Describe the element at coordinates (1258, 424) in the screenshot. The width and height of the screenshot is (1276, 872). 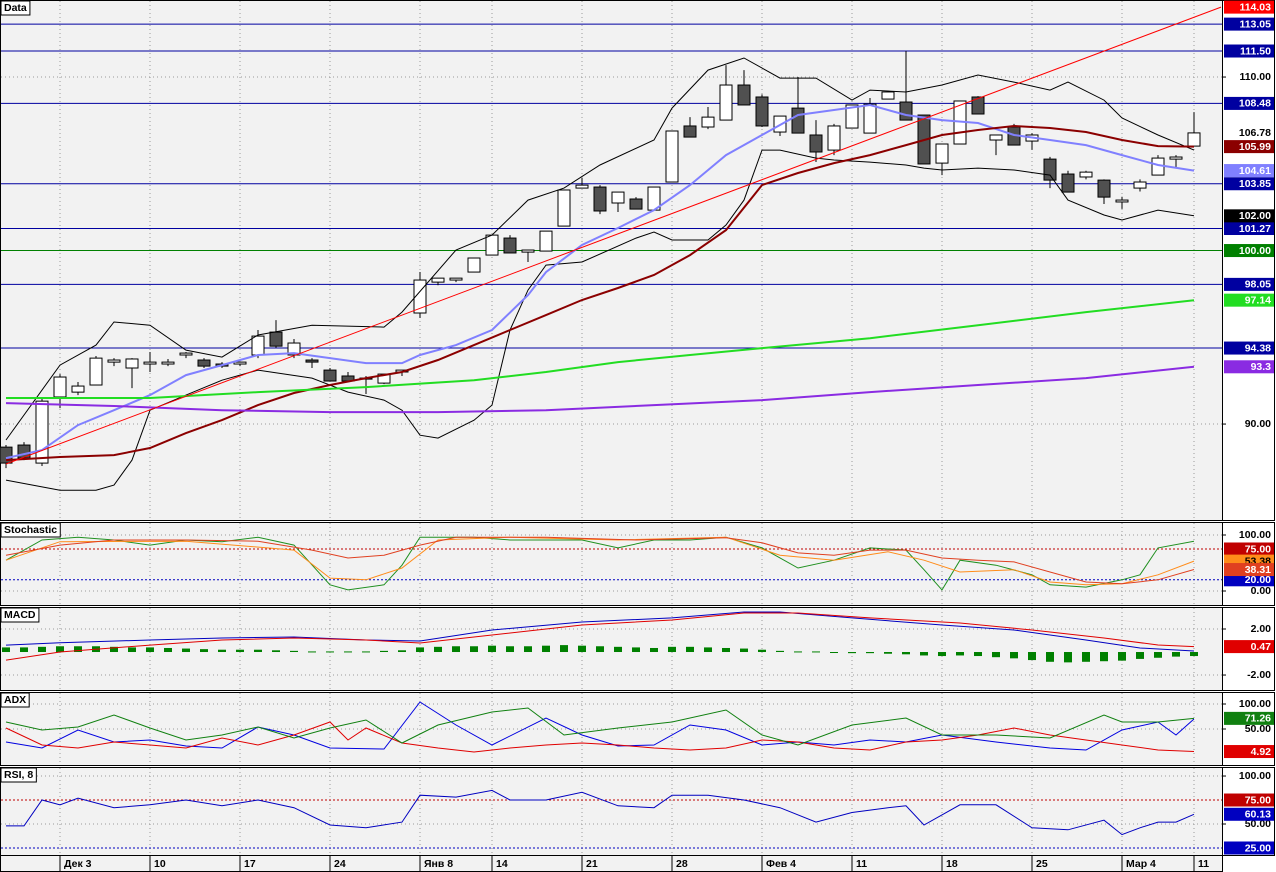
I see `y-tick-label: 90.00` at that location.